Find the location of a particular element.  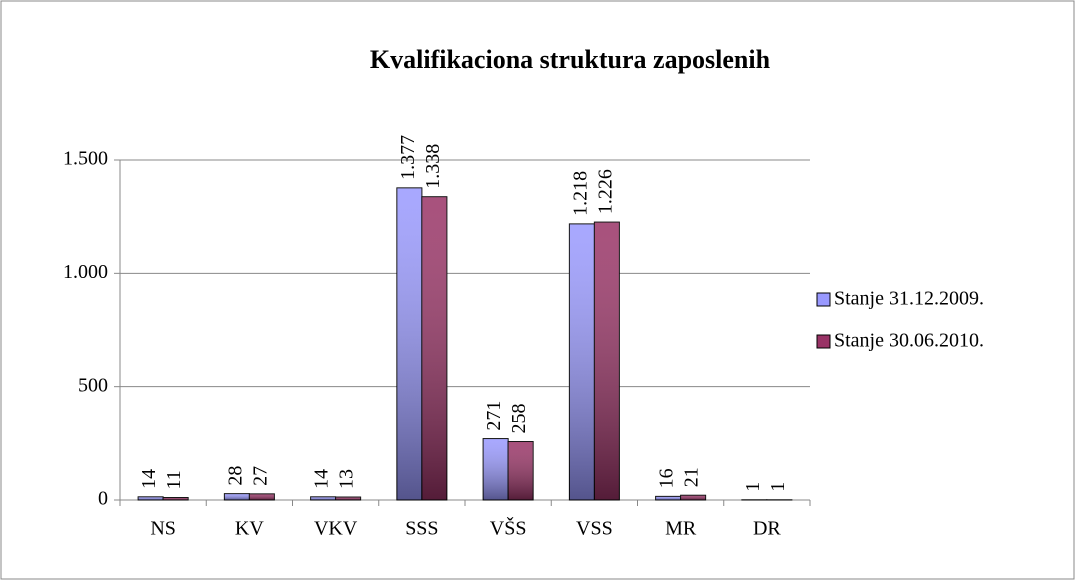

value-label: 258 is located at coordinates (519, 419).